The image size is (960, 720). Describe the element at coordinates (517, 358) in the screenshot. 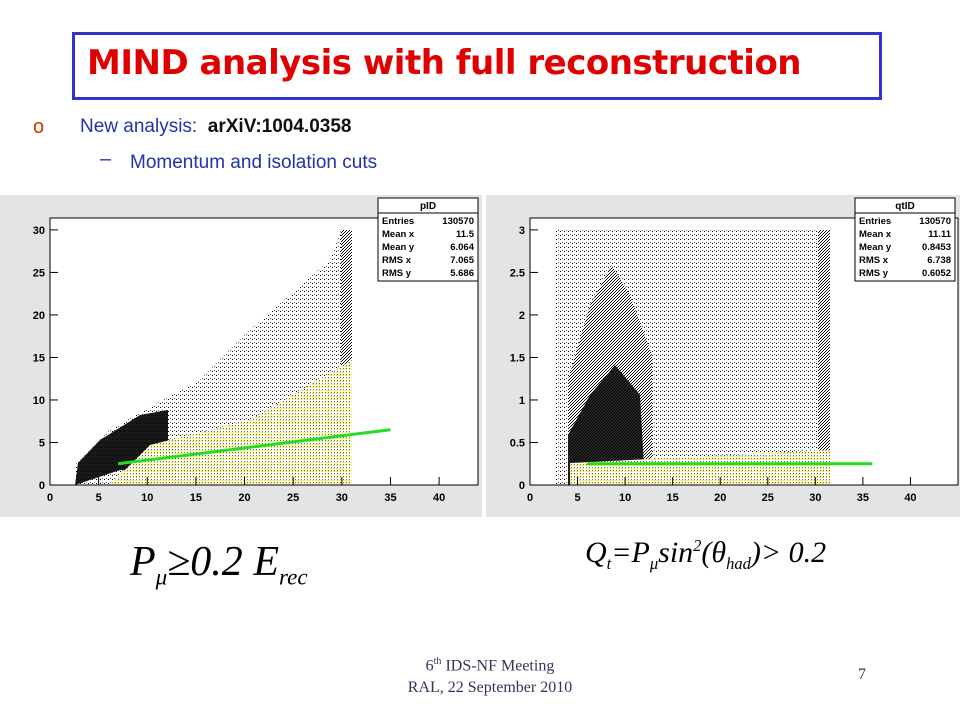

I see `y-tick-label: 1.5` at that location.